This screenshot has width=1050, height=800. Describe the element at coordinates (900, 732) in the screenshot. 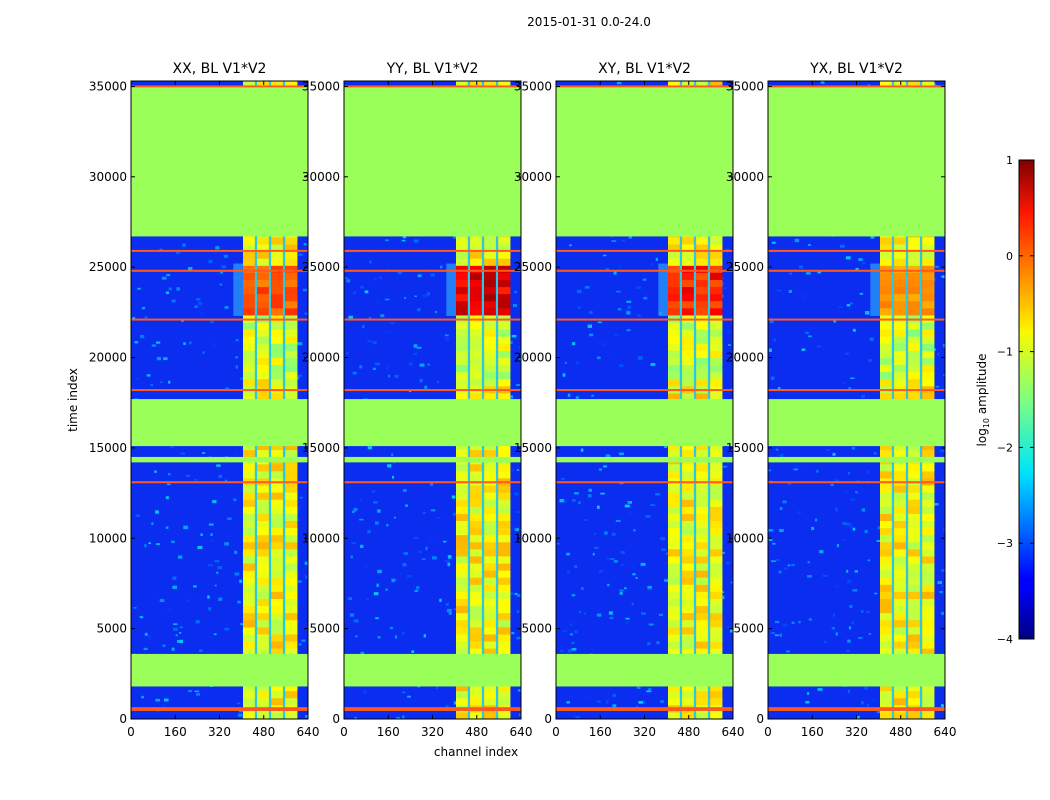

I see `x-tick-label: 480` at that location.